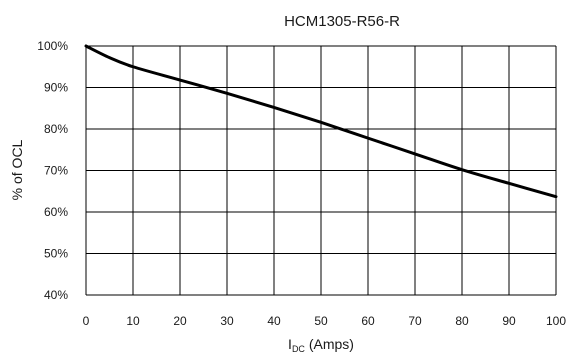  Describe the element at coordinates (462, 321) in the screenshot. I see `x-tick-label: 80` at that location.